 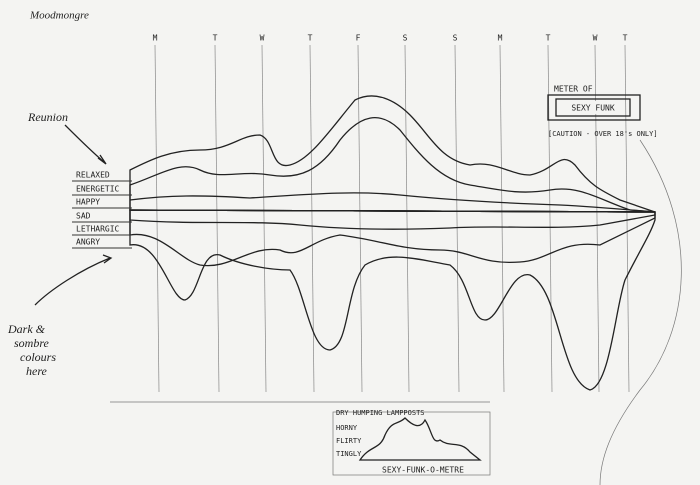 I want to click on meter-label: SEXY FUNK, so click(x=593, y=108).